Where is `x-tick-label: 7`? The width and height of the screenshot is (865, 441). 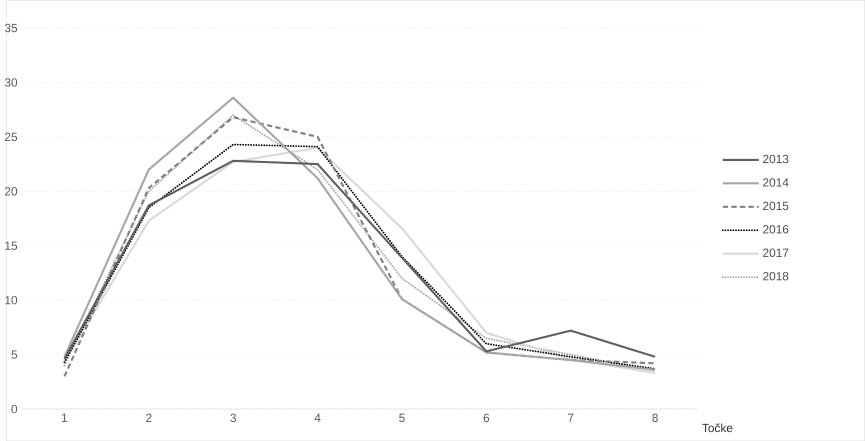 x-tick-label: 7 is located at coordinates (571, 418).